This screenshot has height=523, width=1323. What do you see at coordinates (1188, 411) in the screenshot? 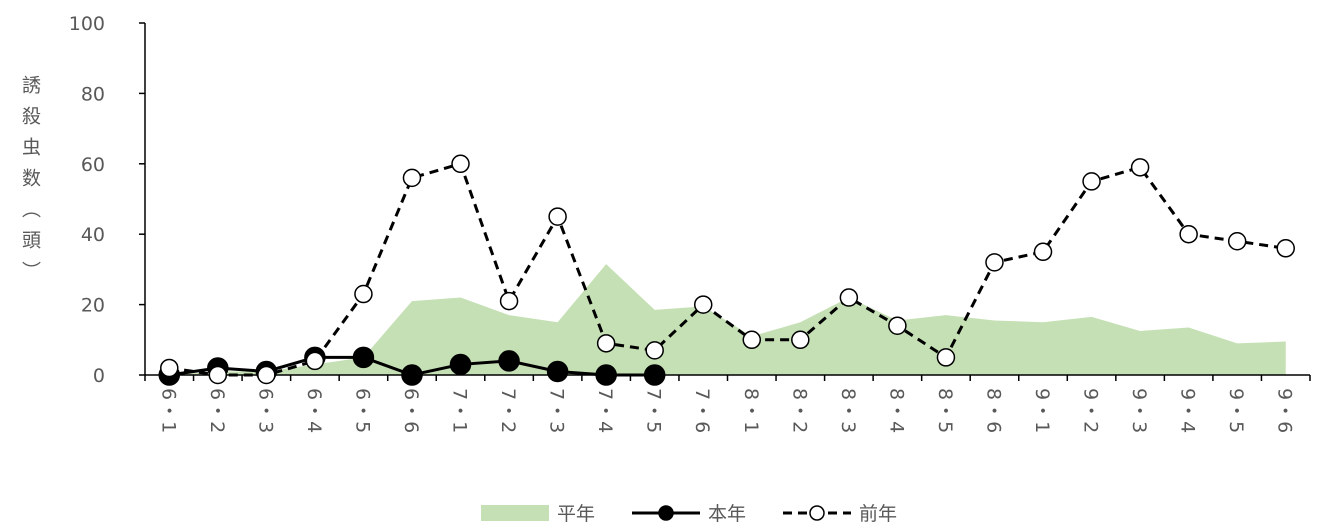
I see `x-tick-label: 9・4` at bounding box center [1188, 411].